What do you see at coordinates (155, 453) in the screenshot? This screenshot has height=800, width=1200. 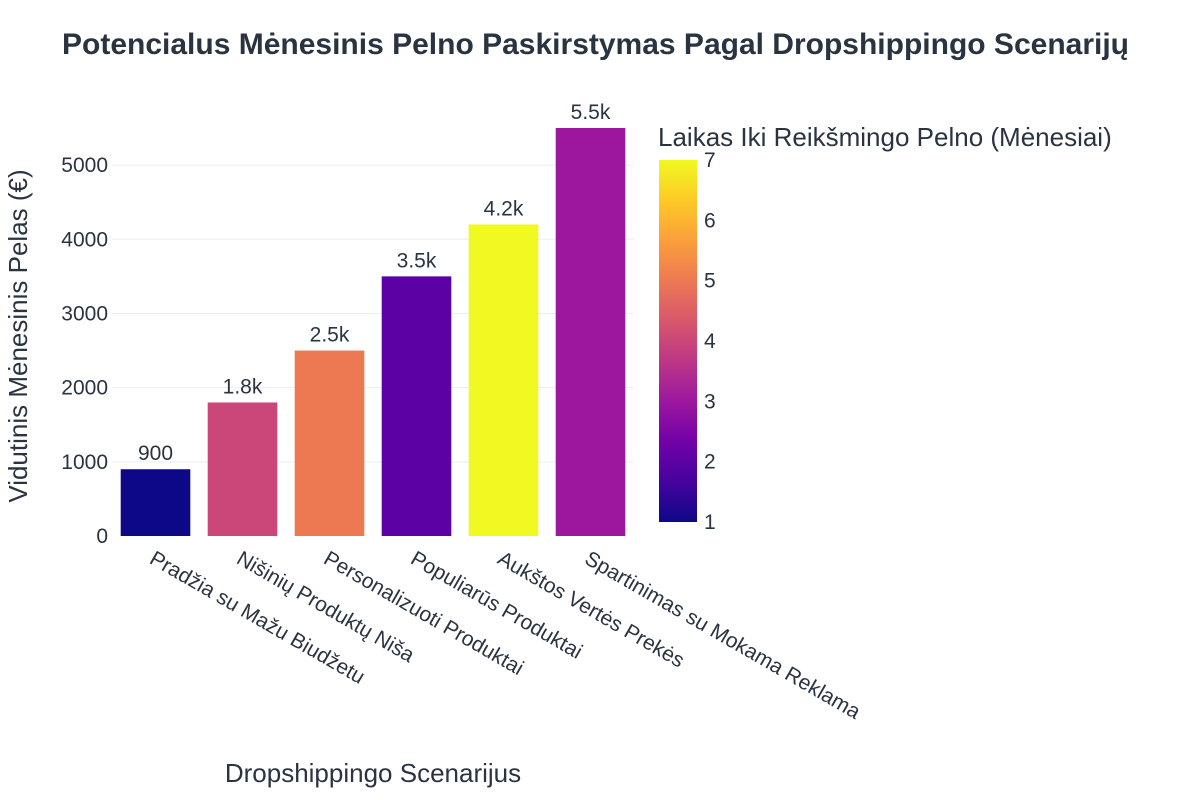 I see `bar-value-label: 900` at bounding box center [155, 453].